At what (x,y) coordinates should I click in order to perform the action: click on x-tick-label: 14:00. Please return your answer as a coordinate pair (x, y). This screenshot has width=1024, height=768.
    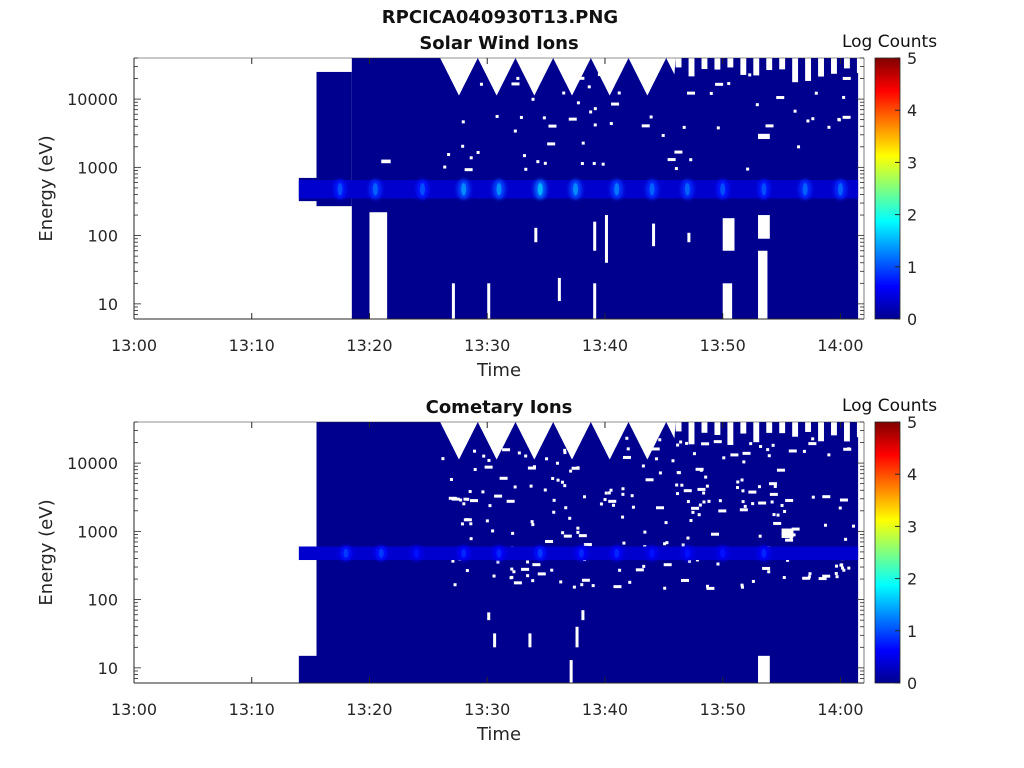
    Looking at the image, I should click on (840, 345).